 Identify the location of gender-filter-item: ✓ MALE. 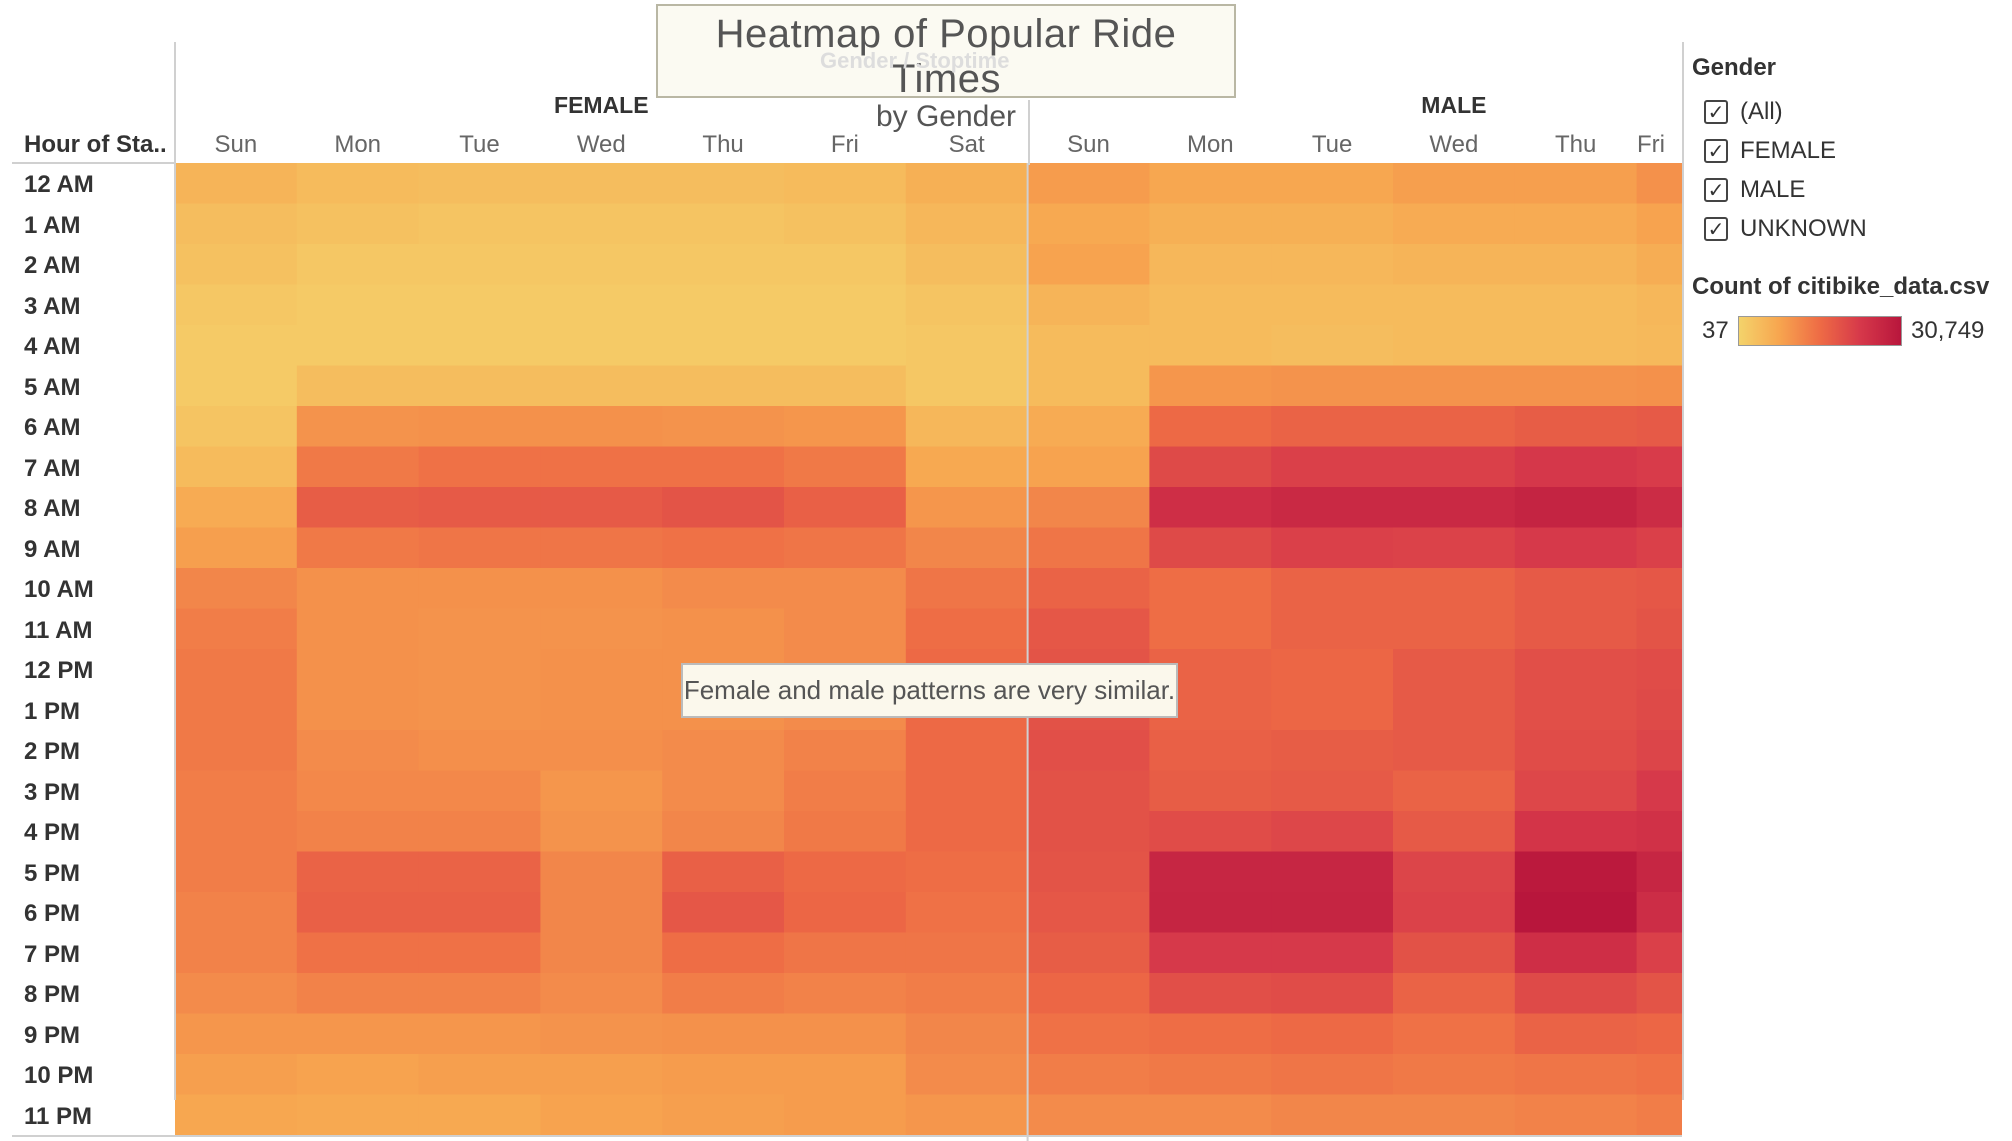
(1754, 190).